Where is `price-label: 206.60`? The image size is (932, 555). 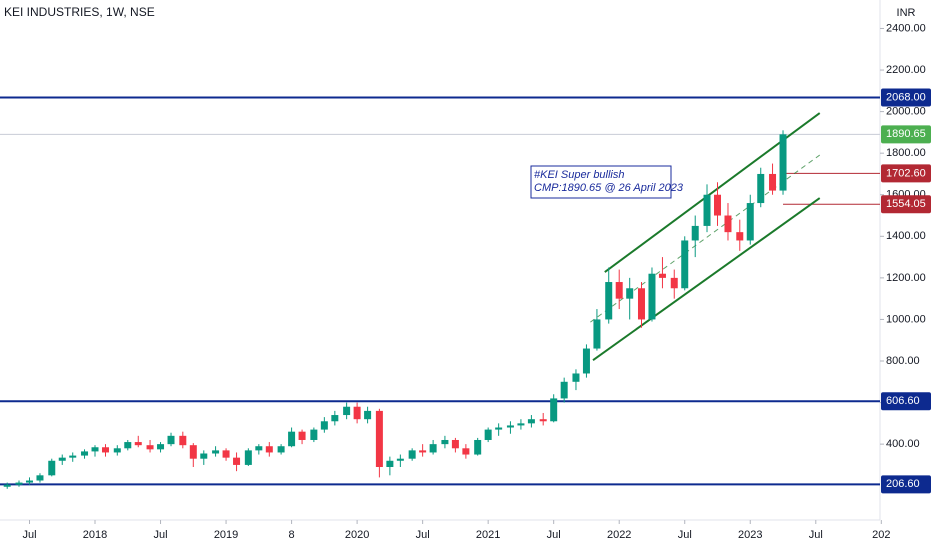
price-label: 206.60 is located at coordinates (903, 484).